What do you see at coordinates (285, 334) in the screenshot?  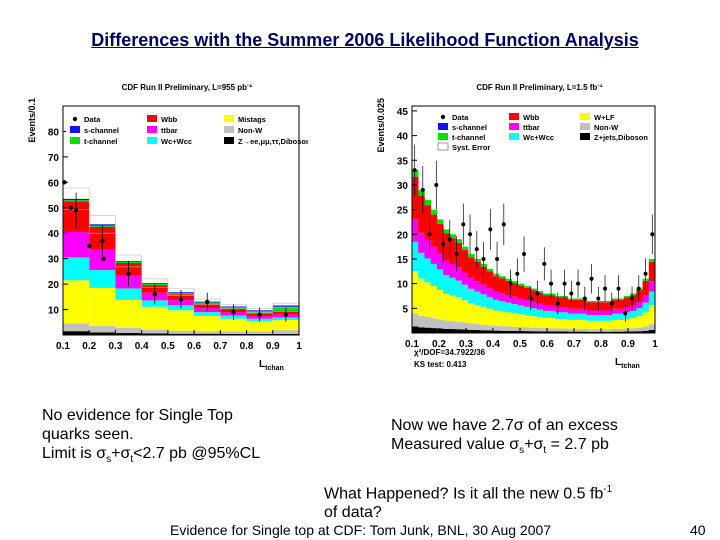 I see `left-bar-dibosons` at bounding box center [285, 334].